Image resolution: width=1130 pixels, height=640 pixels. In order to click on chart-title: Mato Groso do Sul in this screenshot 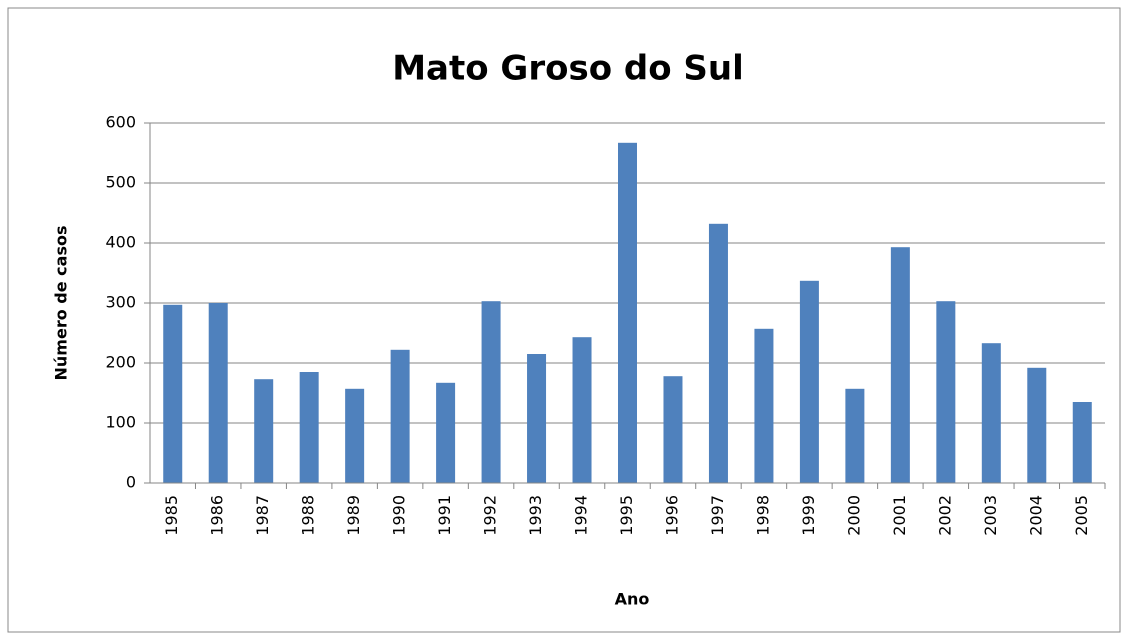, I will do `click(568, 69)`.